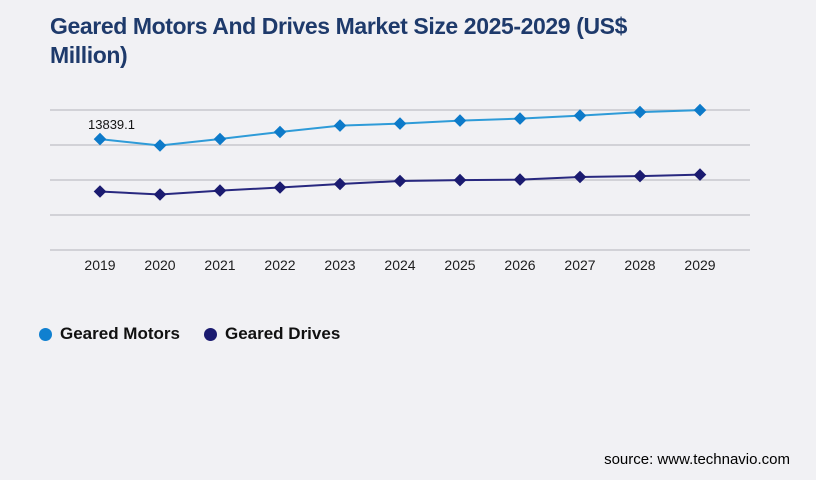 The height and width of the screenshot is (480, 816). I want to click on x-axis-label: 2026, so click(519, 265).